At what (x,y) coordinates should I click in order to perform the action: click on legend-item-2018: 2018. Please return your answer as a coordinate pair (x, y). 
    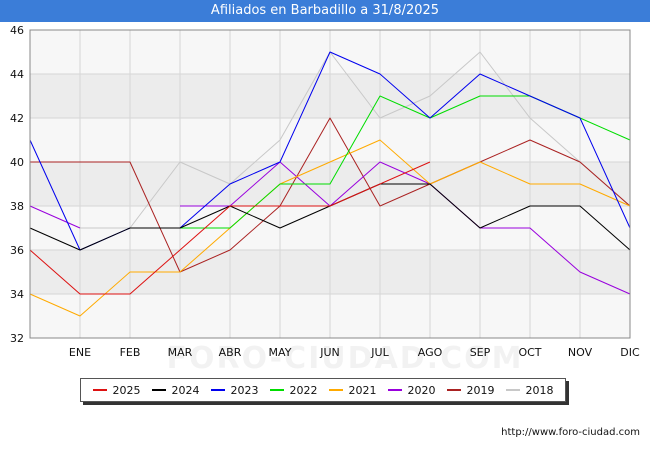
    Looking at the image, I should click on (529, 390).